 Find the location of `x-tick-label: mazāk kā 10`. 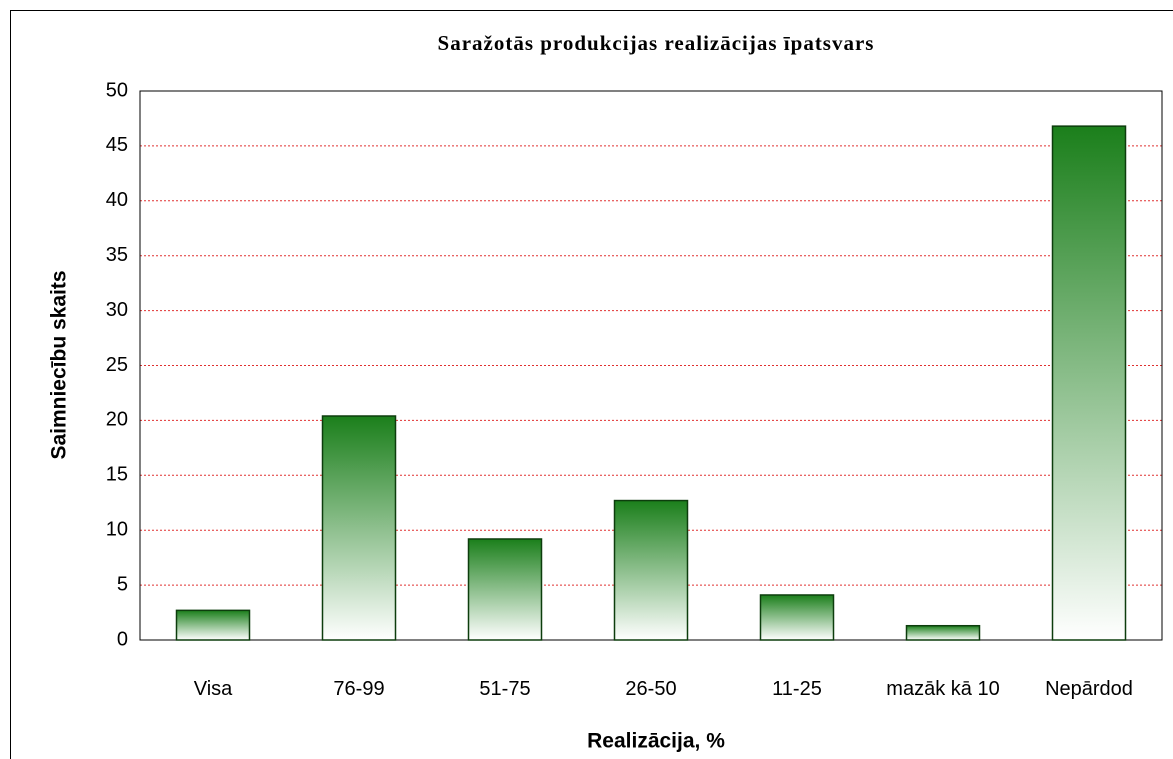

x-tick-label: mazāk kā 10 is located at coordinates (943, 689).